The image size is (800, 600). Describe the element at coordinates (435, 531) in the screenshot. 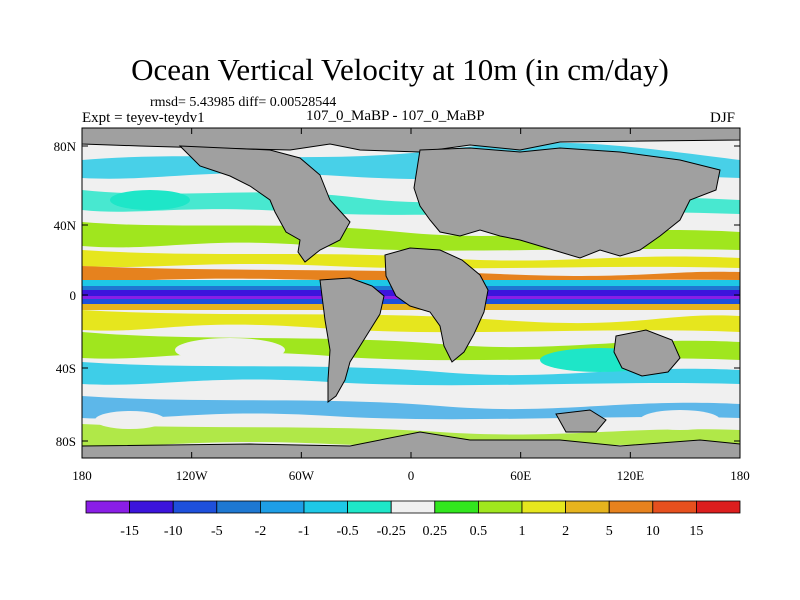

I see `colorbar-label: 0.25` at that location.